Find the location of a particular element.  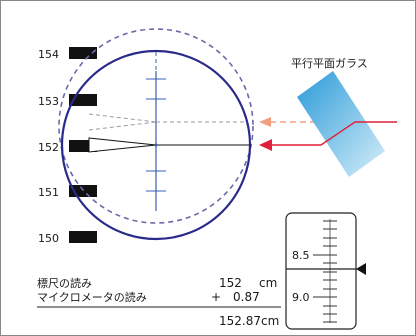

staff-reading-label: 標尺の読み is located at coordinates (64, 283).